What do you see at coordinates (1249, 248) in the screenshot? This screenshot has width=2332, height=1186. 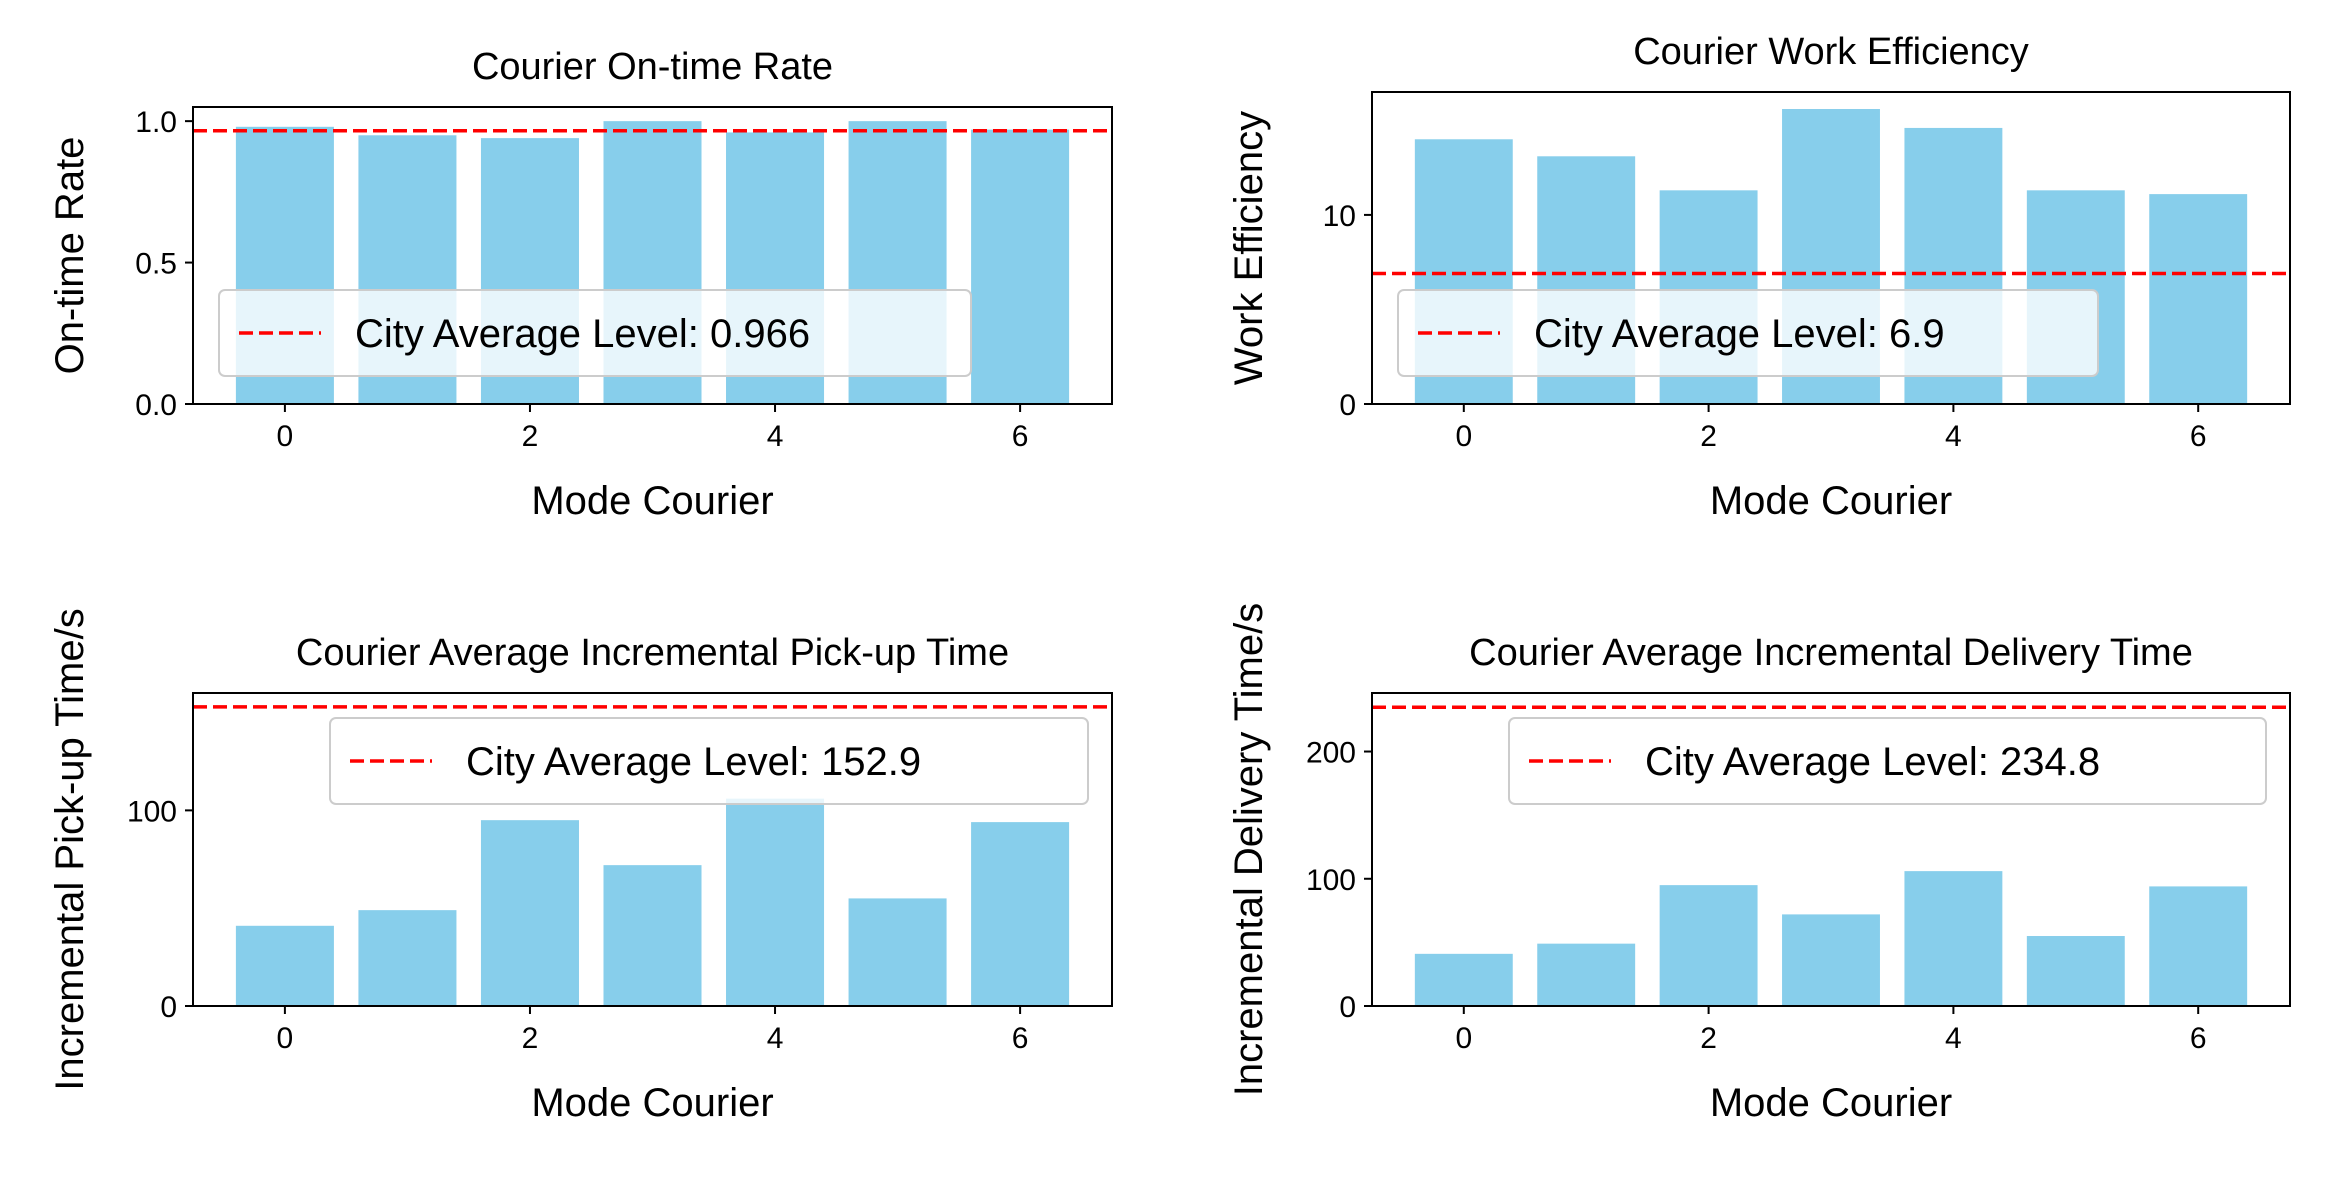 I see `y-axis-label: Work Efficiency` at bounding box center [1249, 248].